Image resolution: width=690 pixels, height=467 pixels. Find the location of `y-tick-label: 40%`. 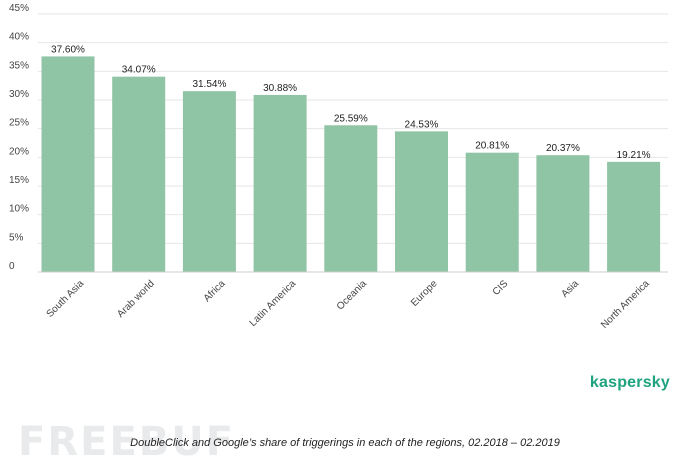

y-tick-label: 40% is located at coordinates (19, 37).